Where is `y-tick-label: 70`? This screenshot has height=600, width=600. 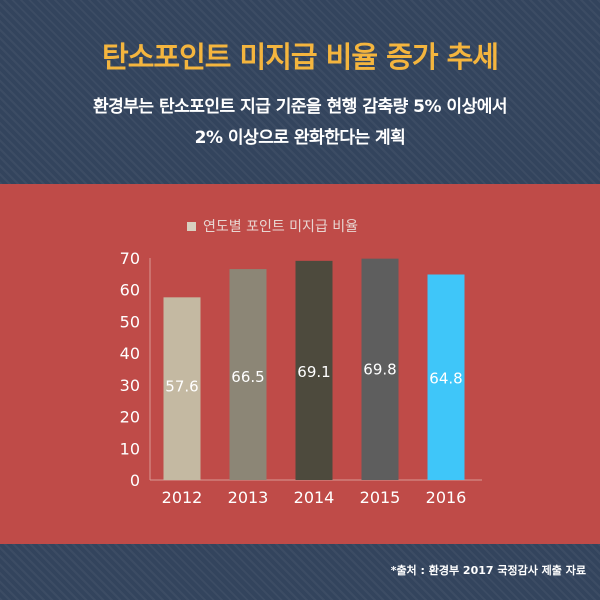
y-tick-label: 70 is located at coordinates (130, 258).